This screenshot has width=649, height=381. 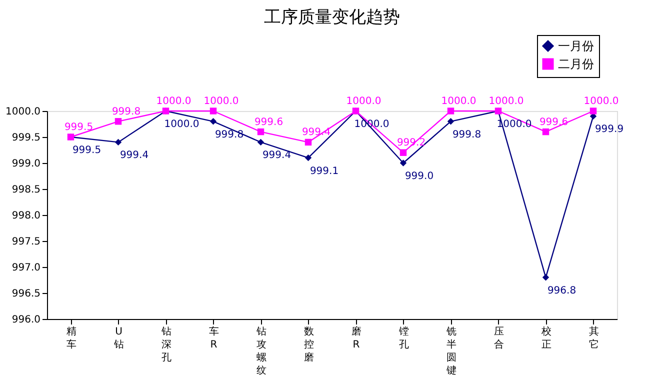 I want to click on chart-title: 工序质量变化趋势, so click(x=332, y=18).